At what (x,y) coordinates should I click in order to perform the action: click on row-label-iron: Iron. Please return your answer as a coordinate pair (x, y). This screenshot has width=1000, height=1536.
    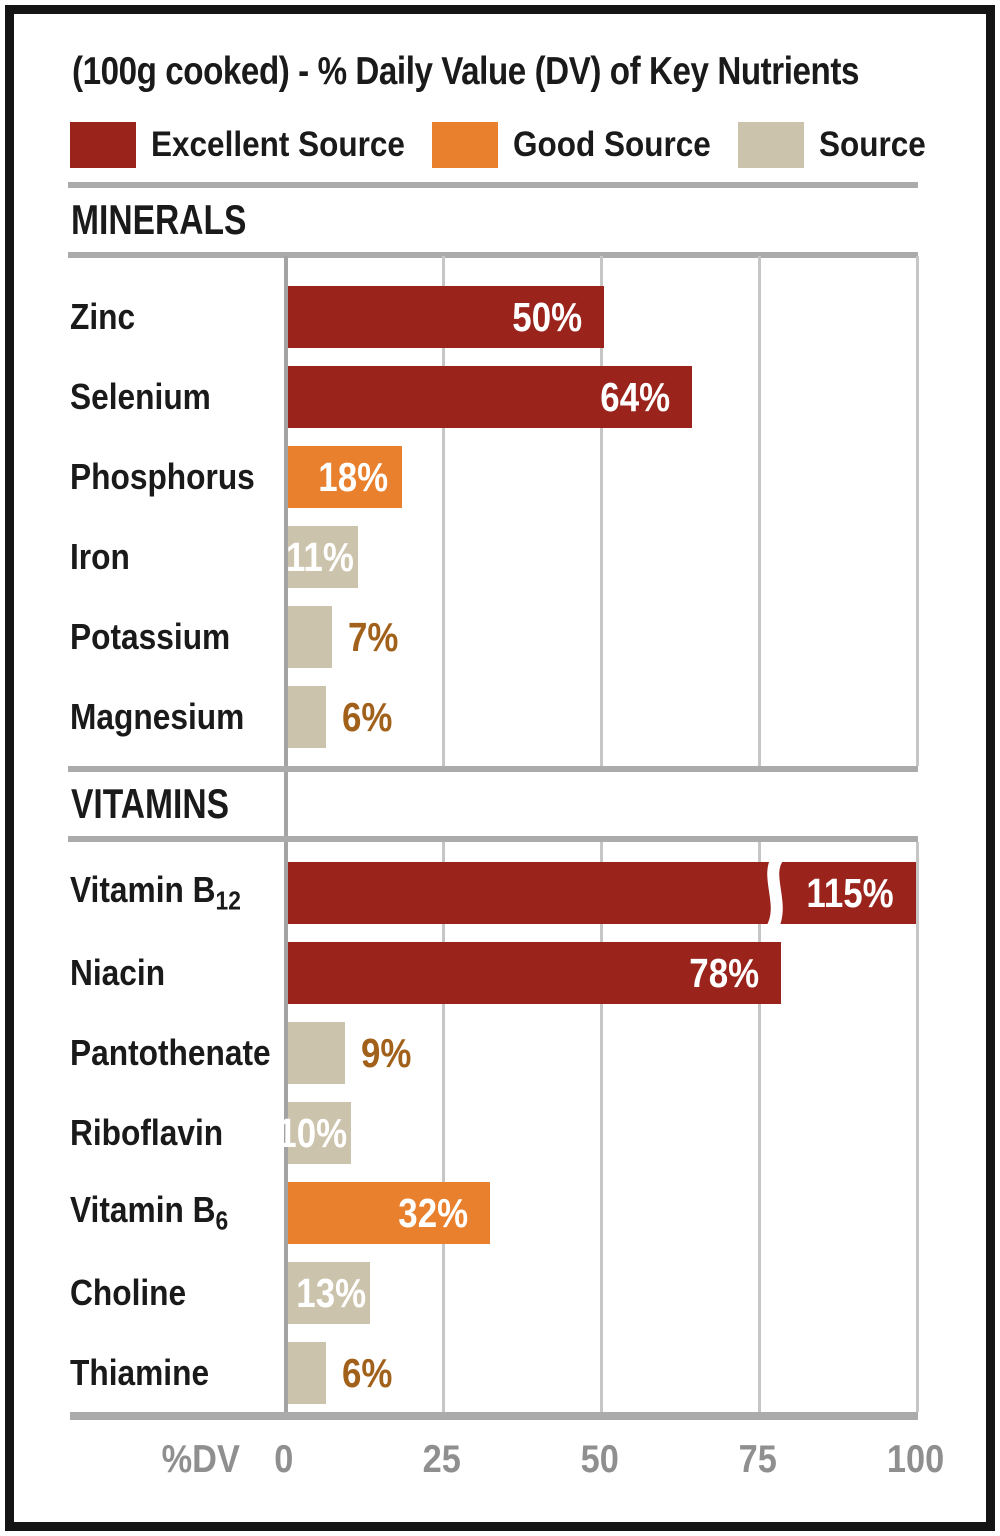
    Looking at the image, I should click on (100, 556).